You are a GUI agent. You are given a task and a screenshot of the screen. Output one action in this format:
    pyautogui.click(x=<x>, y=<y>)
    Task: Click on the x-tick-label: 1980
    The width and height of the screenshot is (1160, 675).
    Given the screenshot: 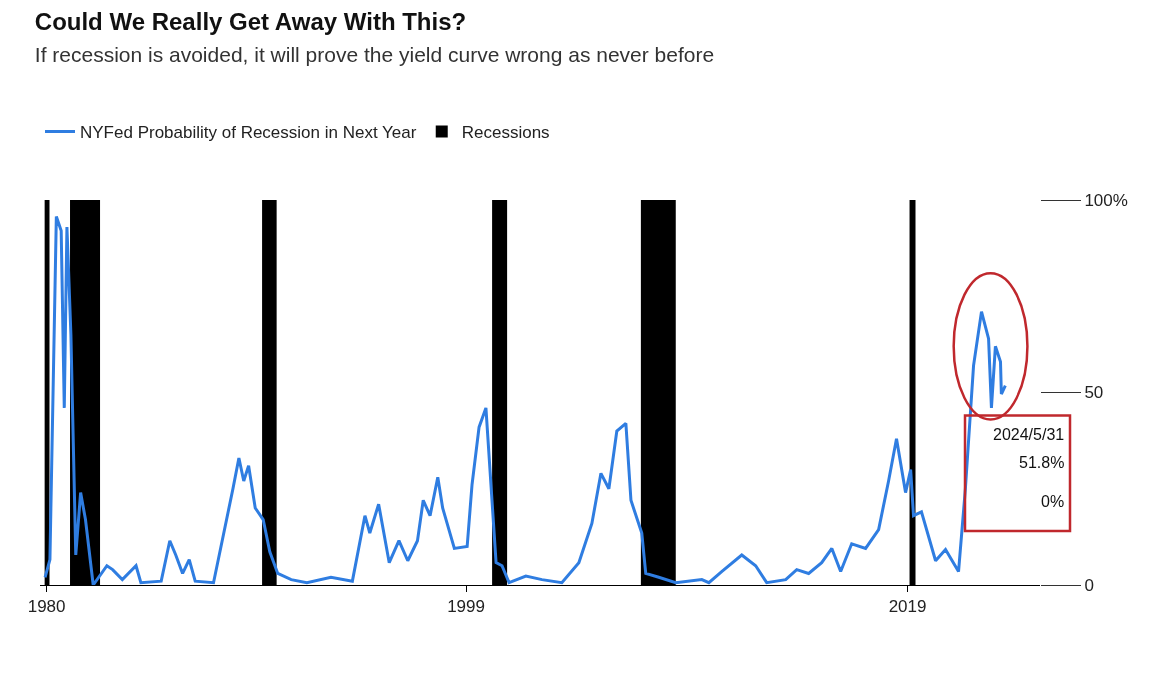 What is the action you would take?
    pyautogui.click(x=46, y=607)
    